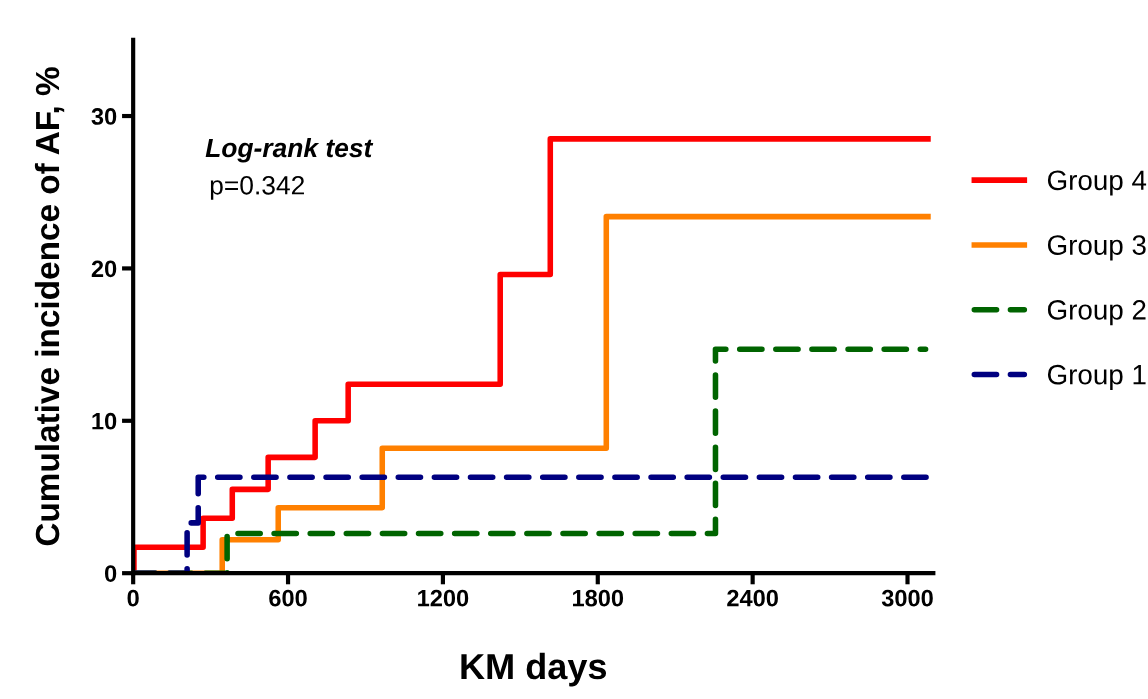  I want to click on annotation: p=0.342, so click(257, 187).